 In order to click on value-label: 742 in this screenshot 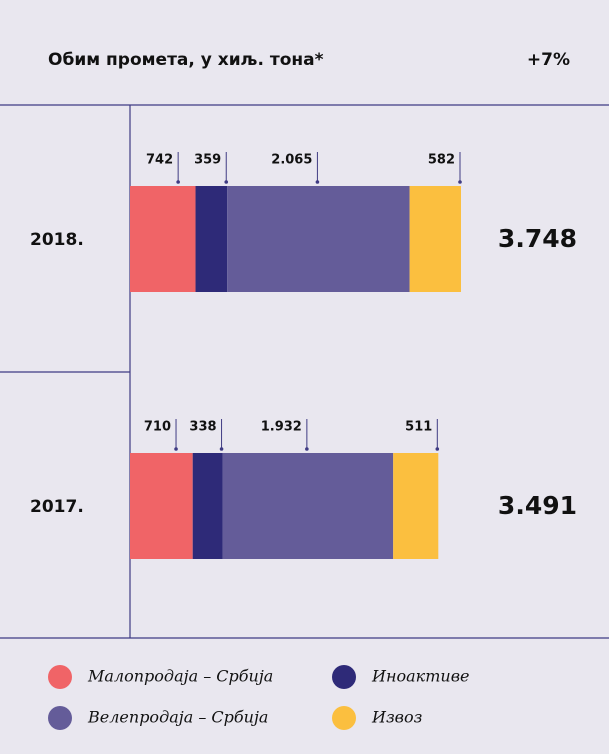, I will do `click(159, 160)`.